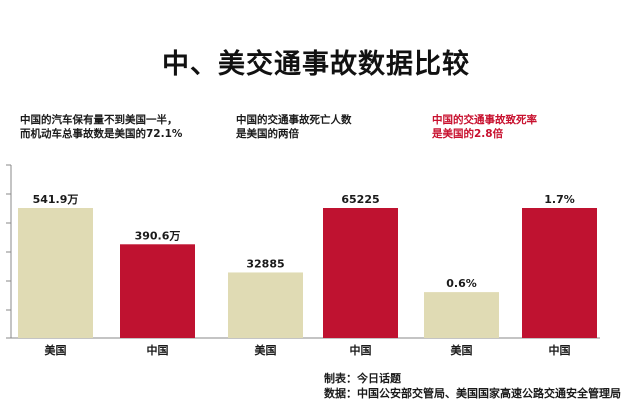  Describe the element at coordinates (461, 283) in the screenshot. I see `value-label-panel-3-usa: 0.6%` at that location.